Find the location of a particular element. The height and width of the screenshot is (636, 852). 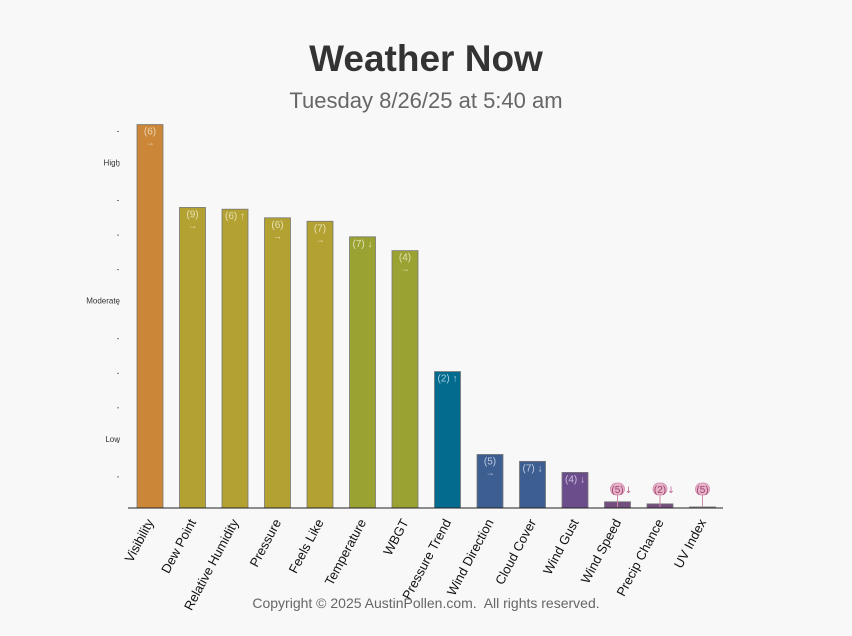

x-tick-label: Cloud Cover is located at coordinates (515, 551).